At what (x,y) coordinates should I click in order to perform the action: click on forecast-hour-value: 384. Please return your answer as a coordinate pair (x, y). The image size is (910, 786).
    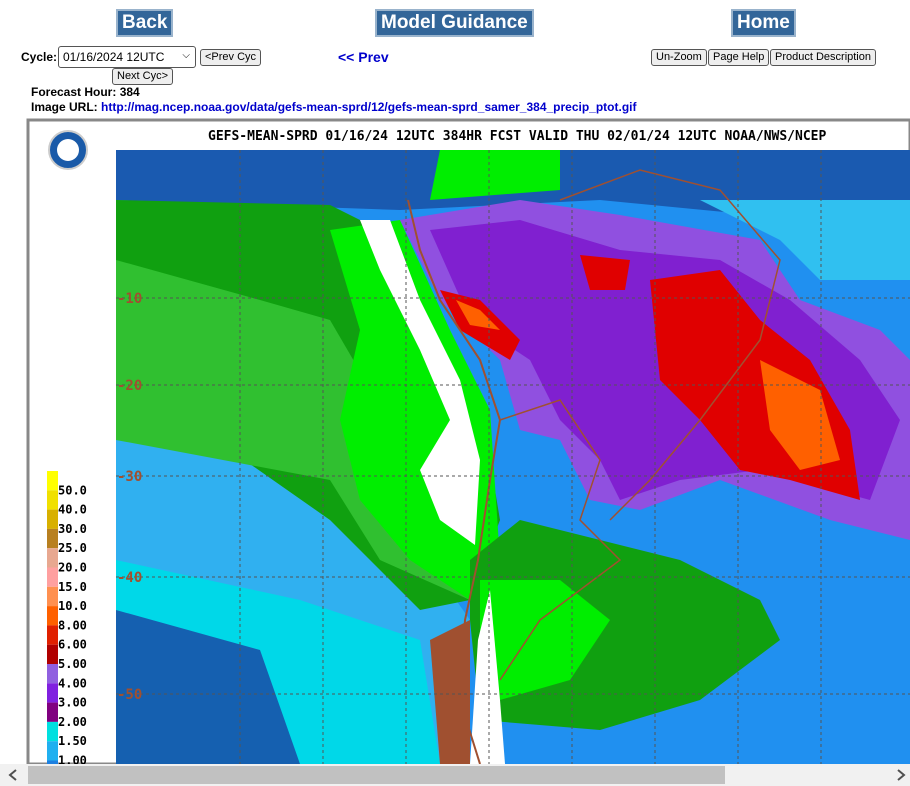
    Looking at the image, I should click on (129, 92).